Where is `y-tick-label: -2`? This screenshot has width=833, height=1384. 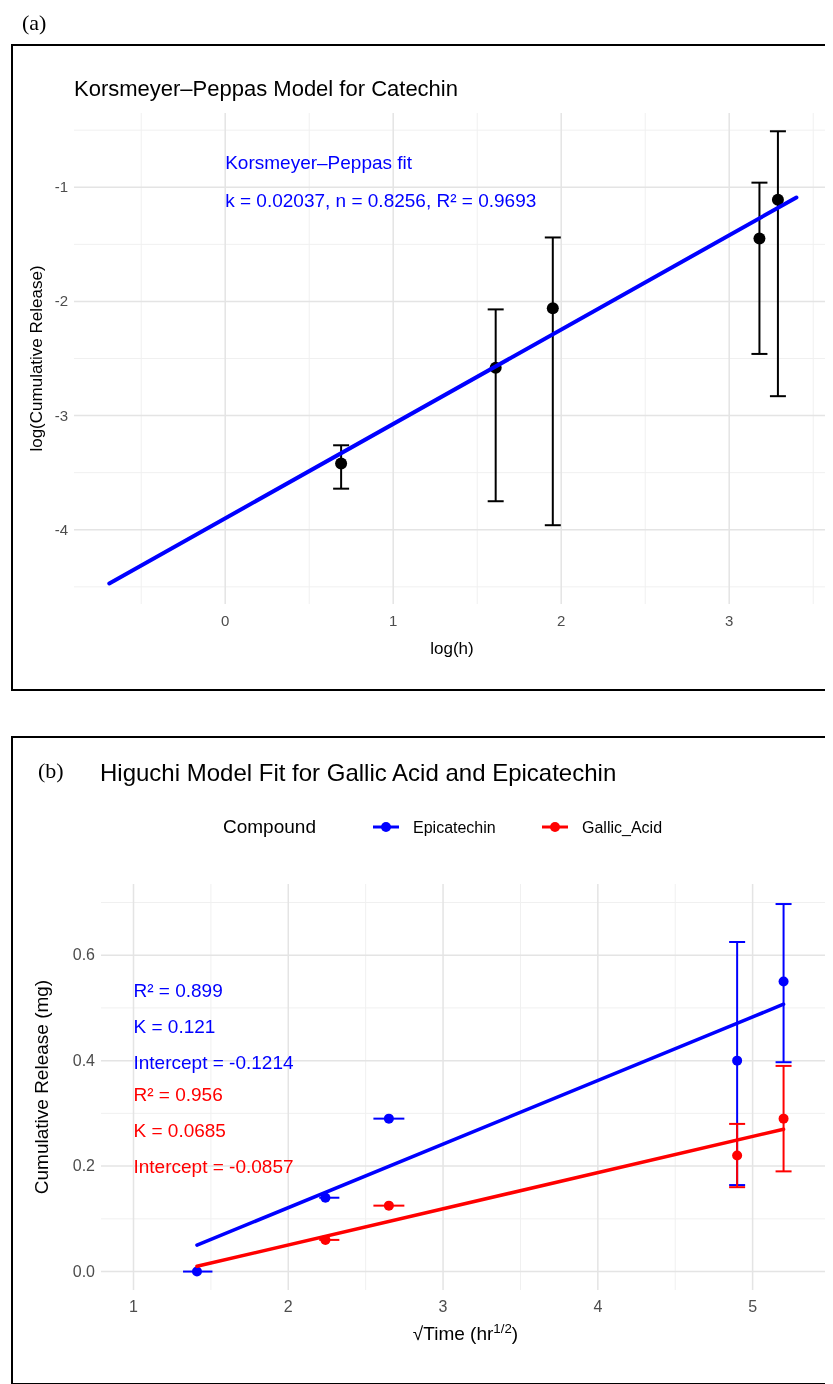 y-tick-label: -2 is located at coordinates (61, 301).